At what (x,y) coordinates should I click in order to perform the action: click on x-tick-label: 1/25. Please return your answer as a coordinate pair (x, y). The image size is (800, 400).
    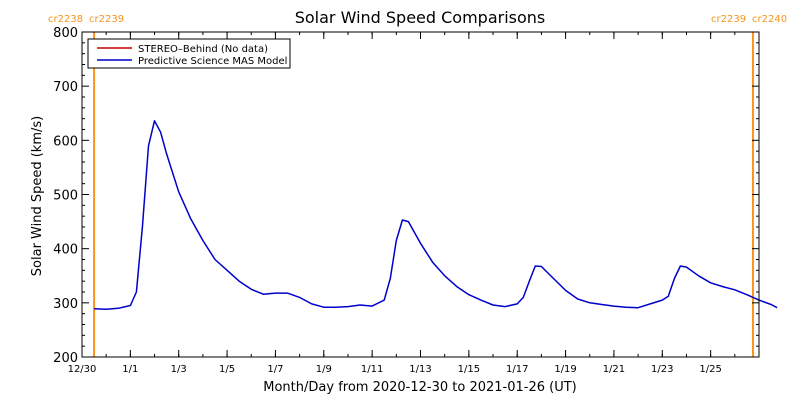
    Looking at the image, I should click on (710, 369).